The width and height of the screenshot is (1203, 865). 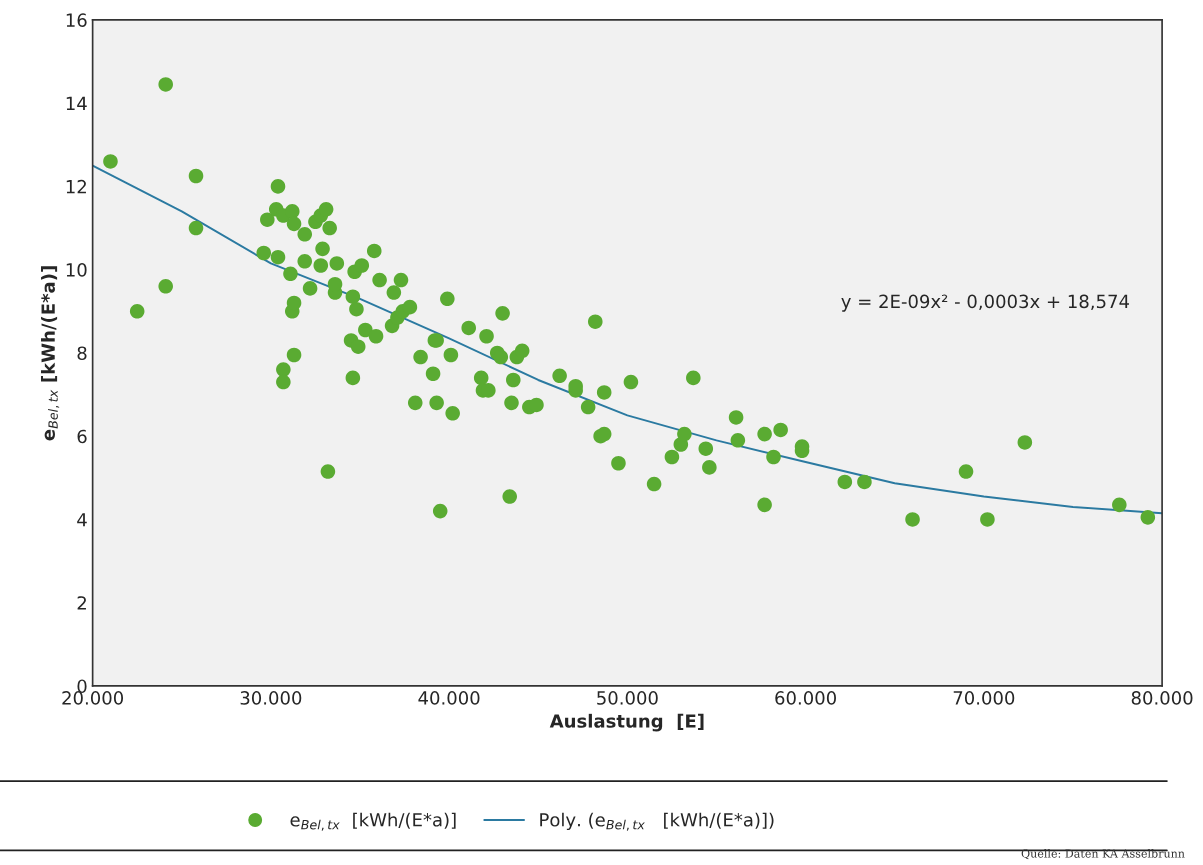 What do you see at coordinates (449, 698) in the screenshot?
I see `x-tick-label: 40.000` at bounding box center [449, 698].